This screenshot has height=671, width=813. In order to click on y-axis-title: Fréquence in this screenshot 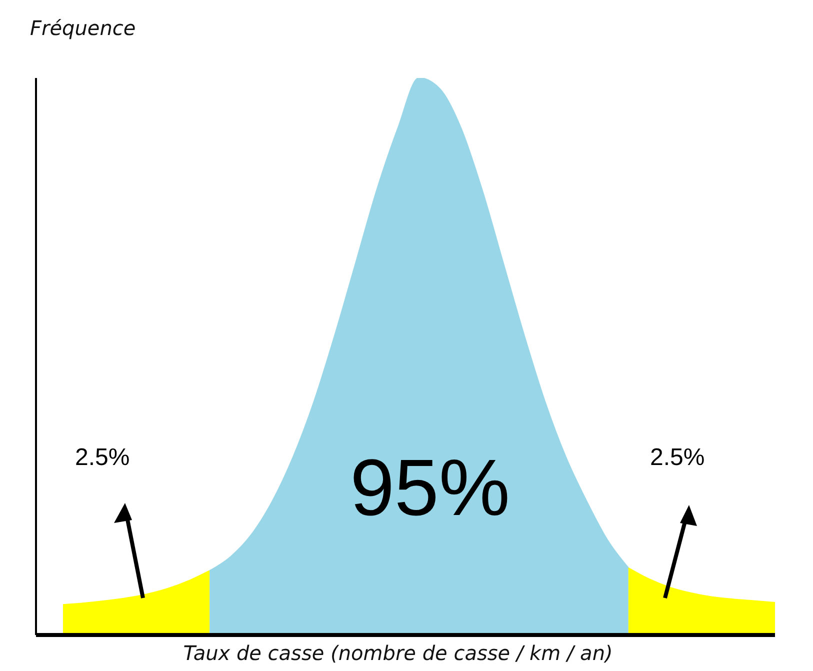, I will do `click(83, 28)`.